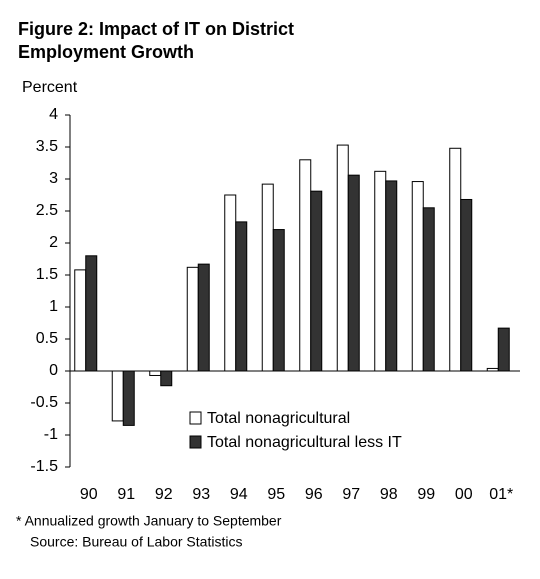 This screenshot has width=540, height=579. What do you see at coordinates (53, 306) in the screenshot?
I see `y-tick-label: 1` at bounding box center [53, 306].